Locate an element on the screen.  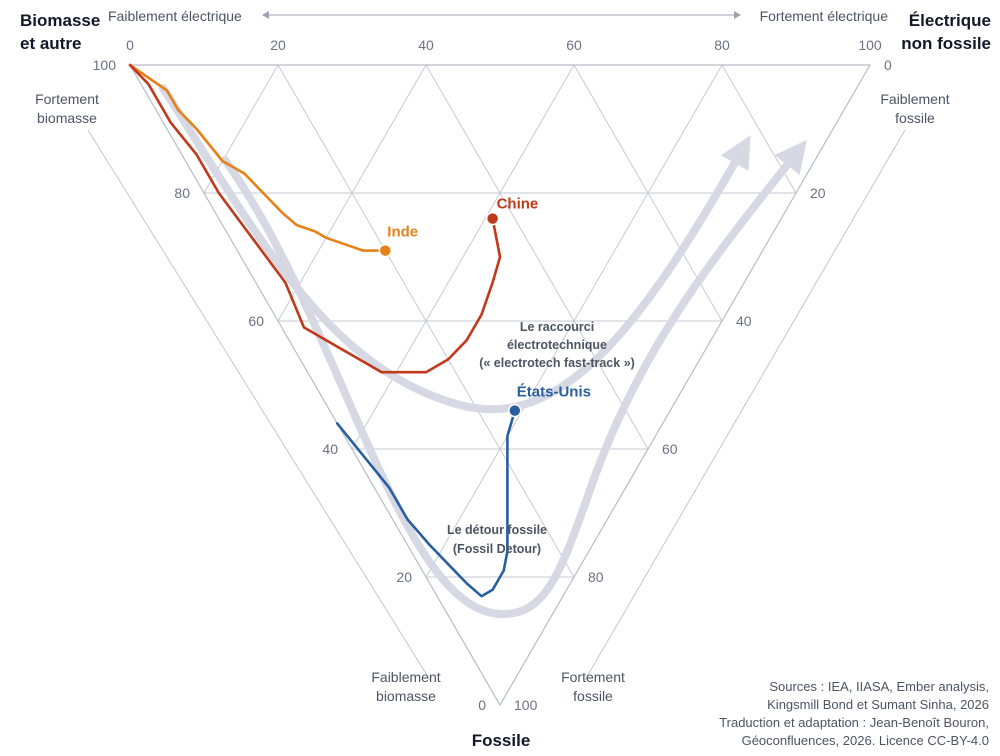
tick-electric-80: 80 is located at coordinates (722, 45).